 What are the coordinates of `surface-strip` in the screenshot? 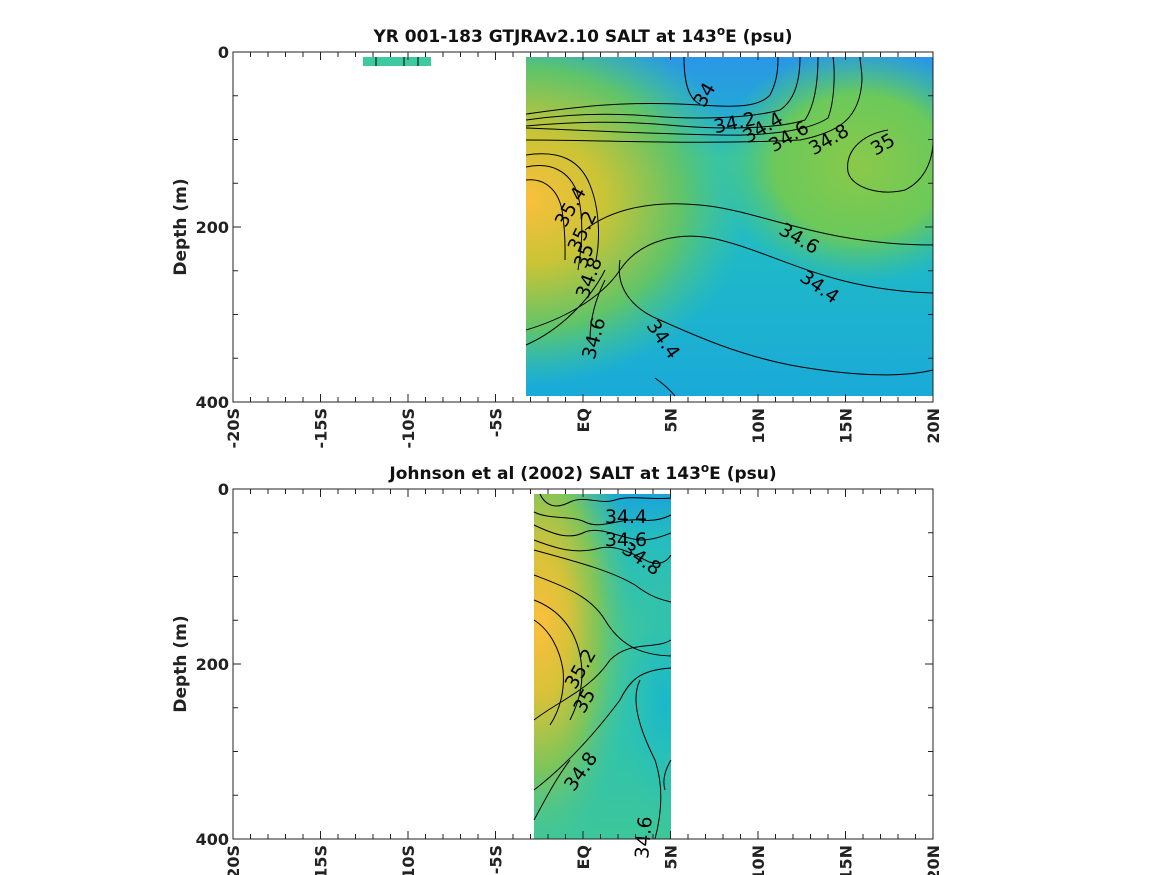 It's located at (397, 61).